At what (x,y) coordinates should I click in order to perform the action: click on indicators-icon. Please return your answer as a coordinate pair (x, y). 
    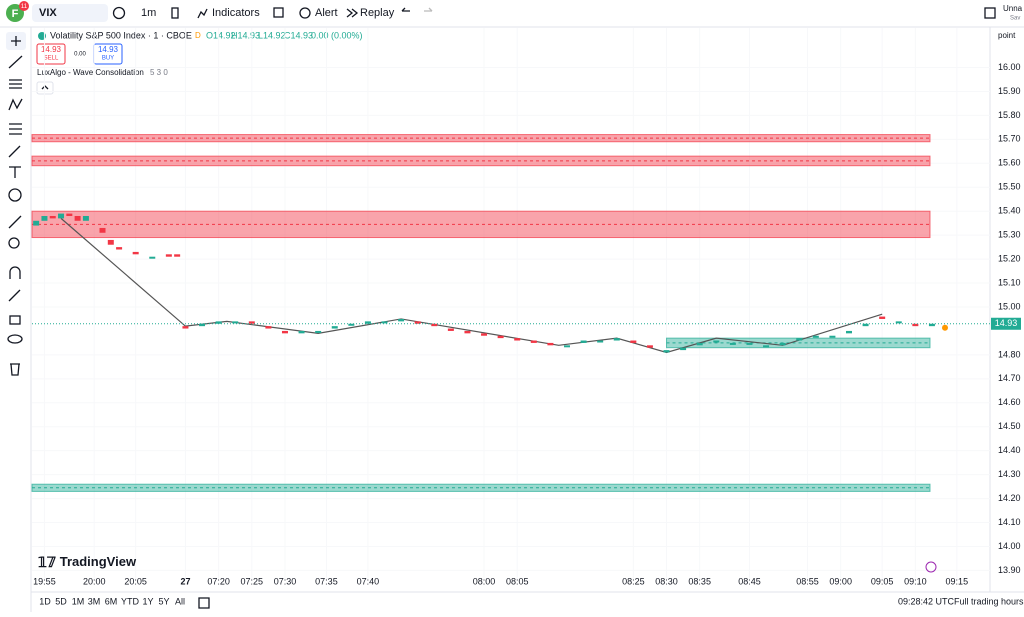
    Looking at the image, I should click on (202, 13).